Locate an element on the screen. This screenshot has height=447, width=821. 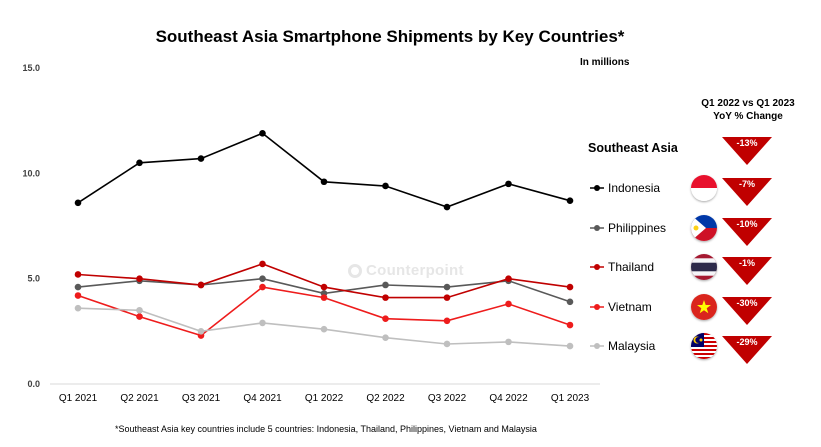
yoy-value: -7% is located at coordinates (746, 184).